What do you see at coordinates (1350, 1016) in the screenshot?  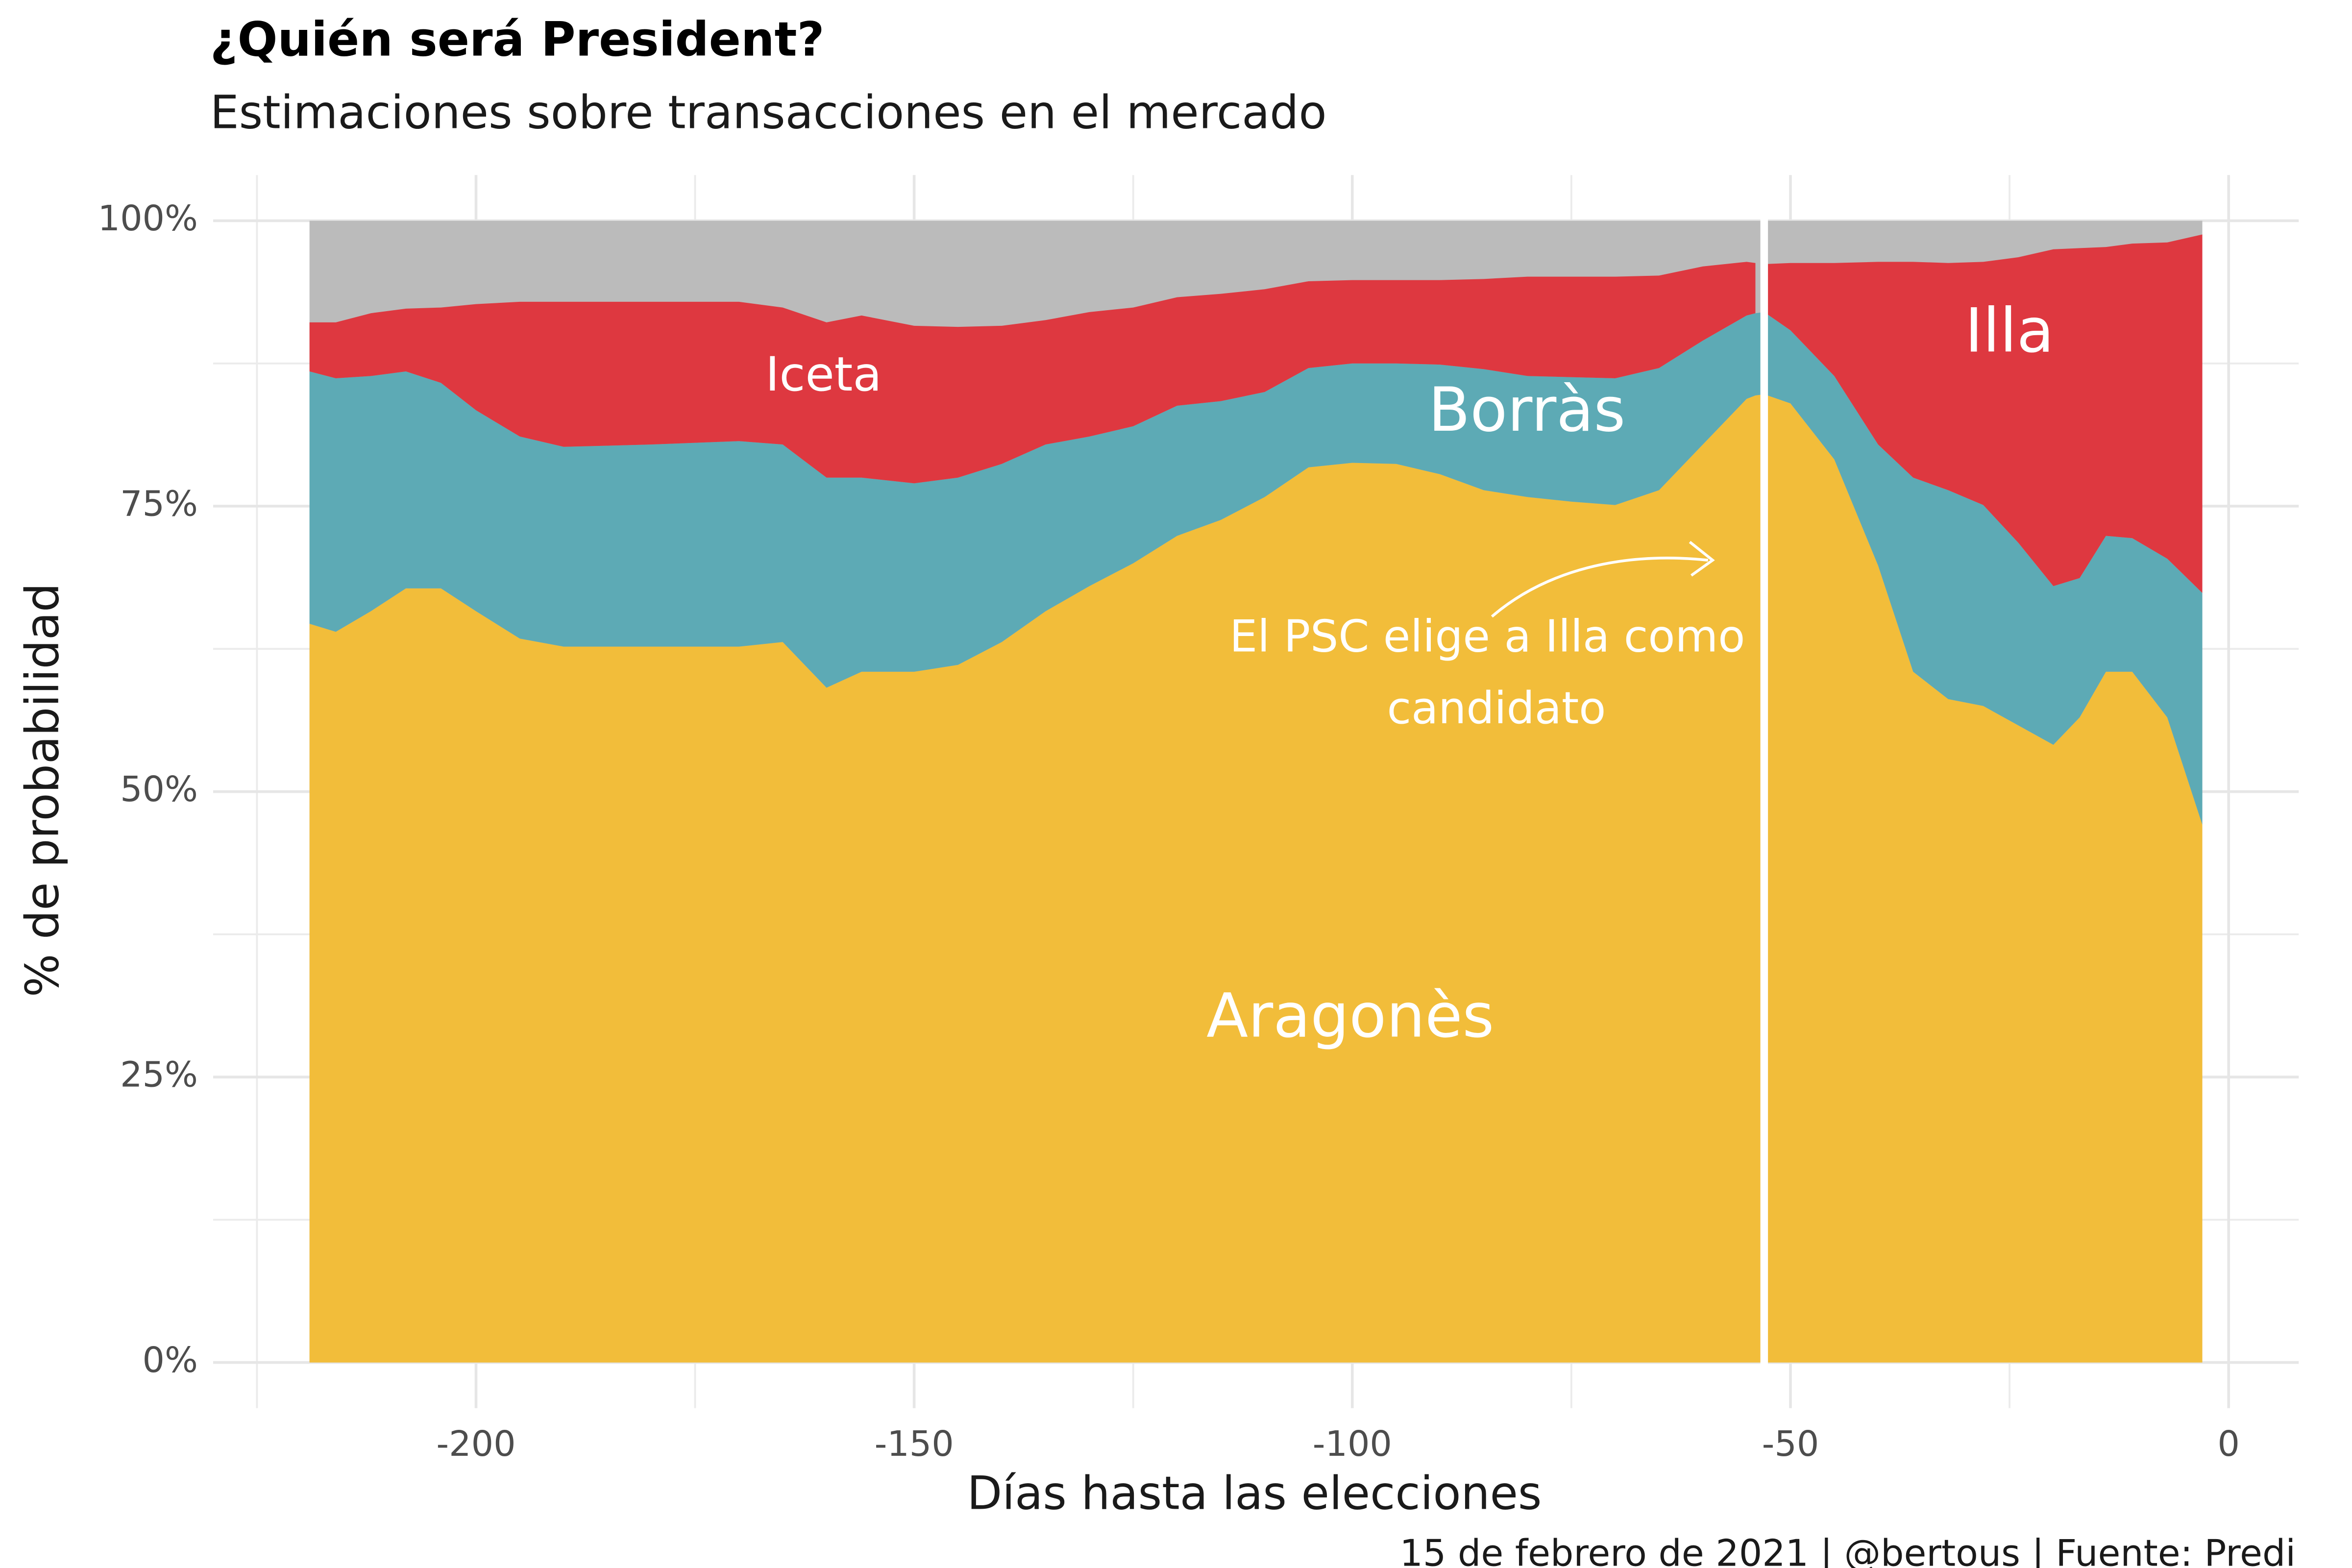 I see `series-label: Aragonès` at bounding box center [1350, 1016].